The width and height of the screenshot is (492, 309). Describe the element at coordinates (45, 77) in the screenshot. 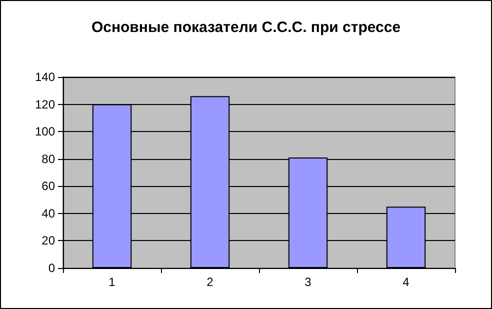

I see `y-tick-label: 140` at that location.